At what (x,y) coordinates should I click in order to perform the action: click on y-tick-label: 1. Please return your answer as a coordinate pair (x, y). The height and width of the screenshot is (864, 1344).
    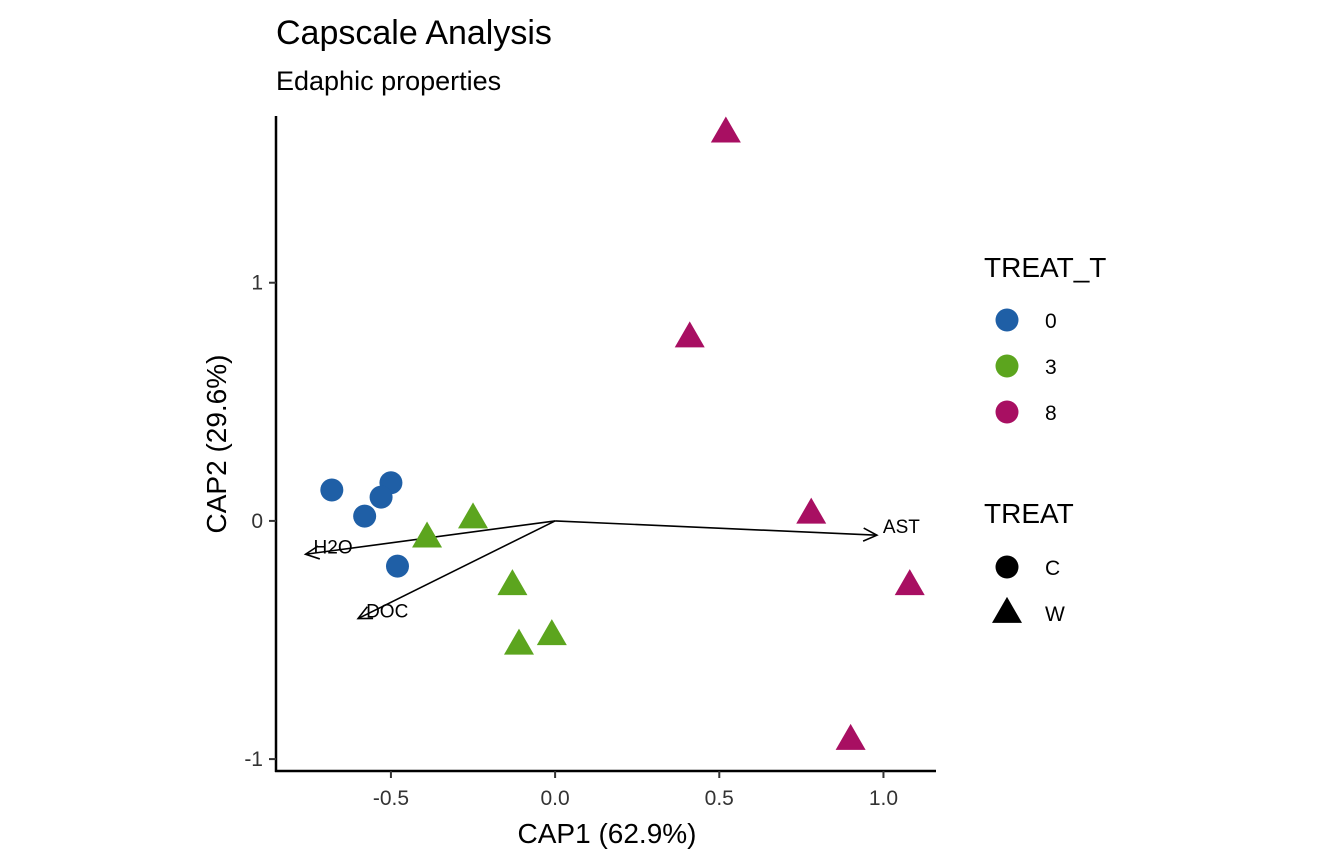
    Looking at the image, I should click on (257, 283).